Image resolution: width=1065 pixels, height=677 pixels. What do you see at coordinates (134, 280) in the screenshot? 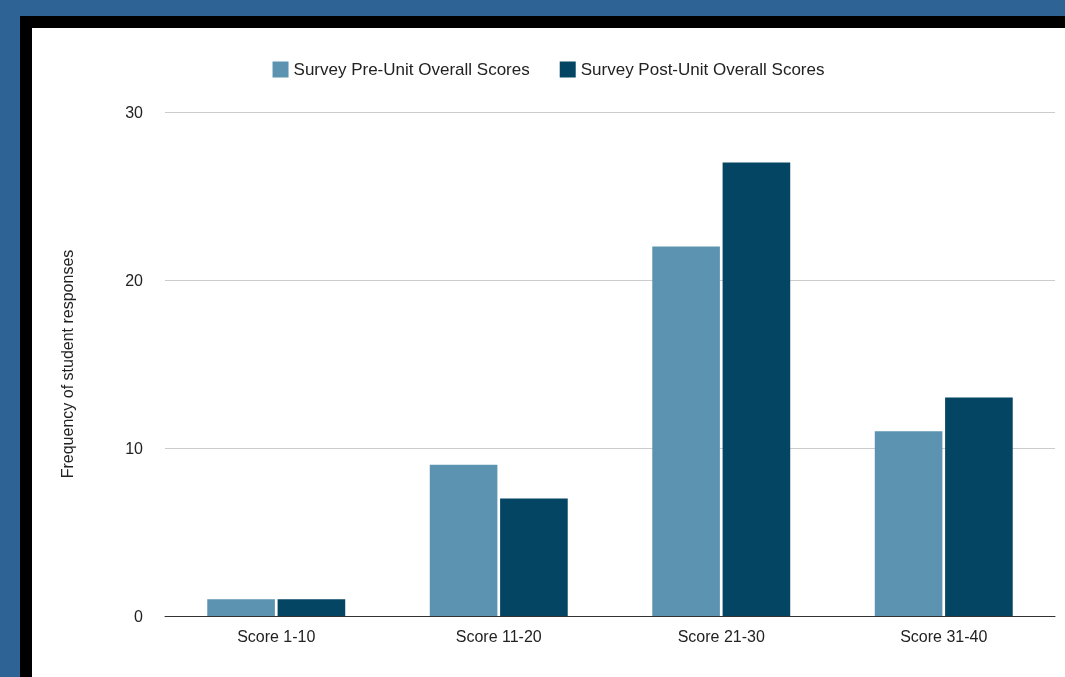
I see `y-tick-label: 20` at bounding box center [134, 280].